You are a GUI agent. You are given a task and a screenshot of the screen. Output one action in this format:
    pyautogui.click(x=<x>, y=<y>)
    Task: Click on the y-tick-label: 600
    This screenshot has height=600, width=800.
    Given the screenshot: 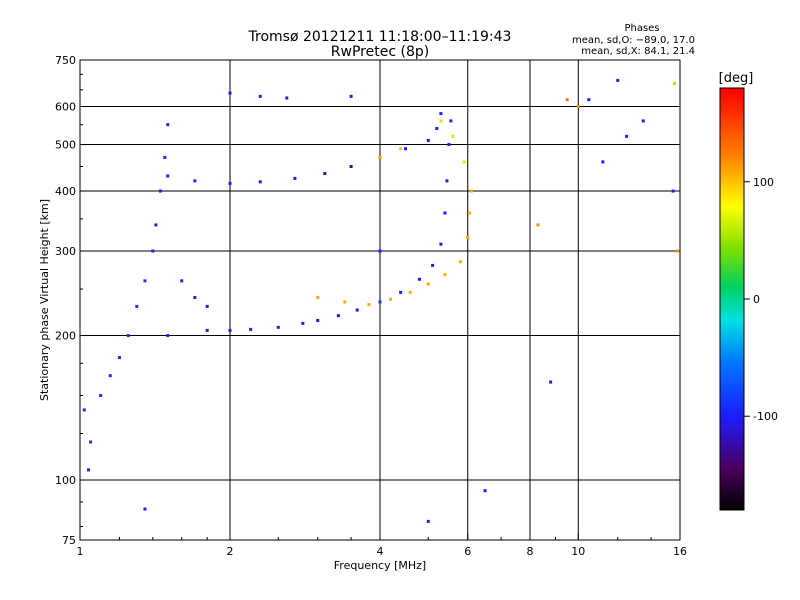 What is the action you would take?
    pyautogui.click(x=65, y=107)
    